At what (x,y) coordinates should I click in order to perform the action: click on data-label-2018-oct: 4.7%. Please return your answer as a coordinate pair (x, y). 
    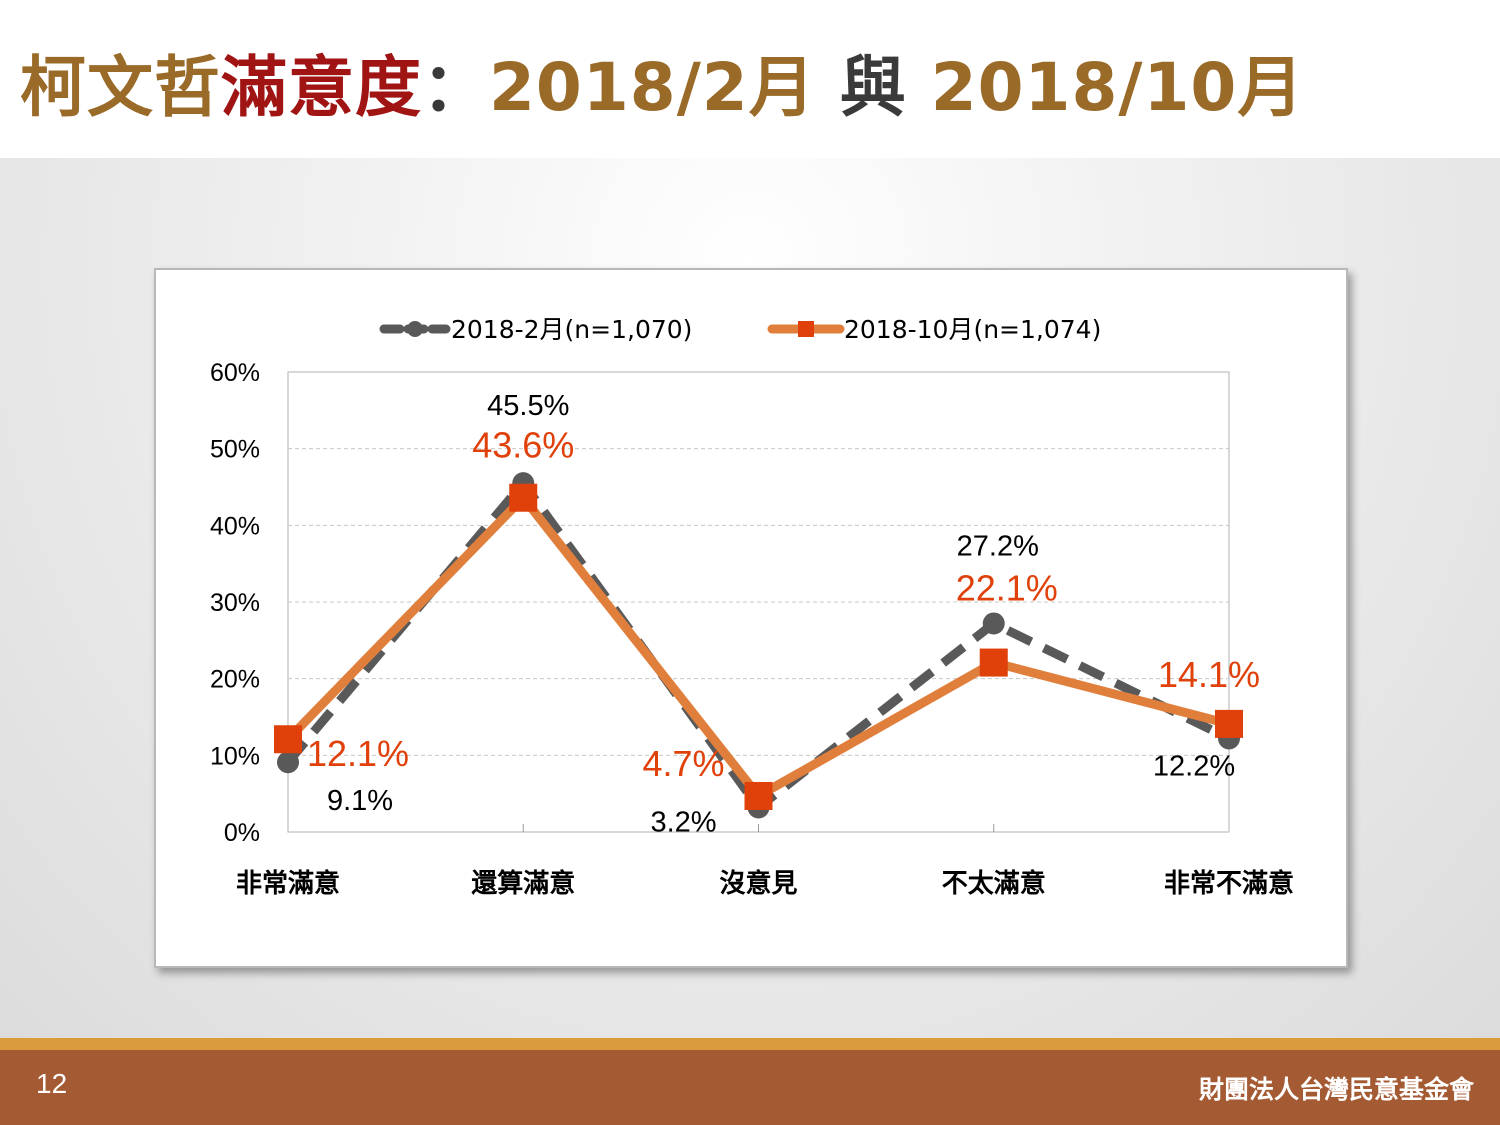
    Looking at the image, I should click on (683, 763).